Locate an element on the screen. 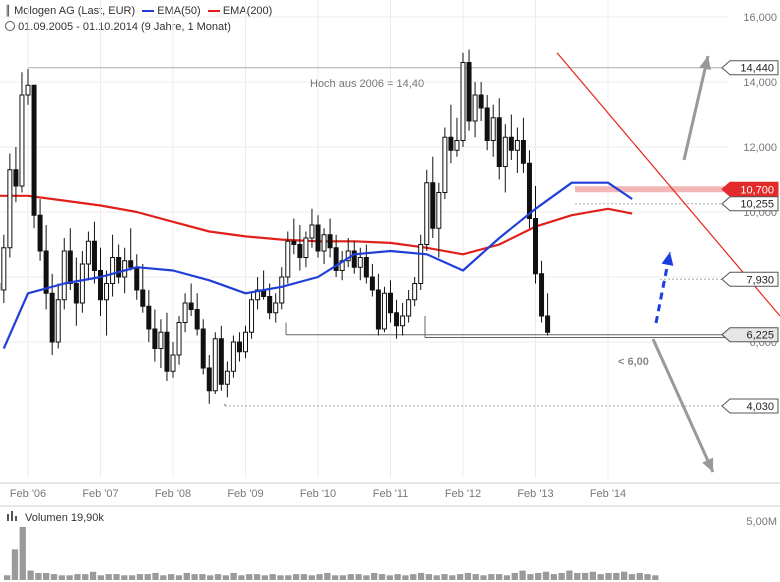  level-label: 14,440 is located at coordinates (750, 68).